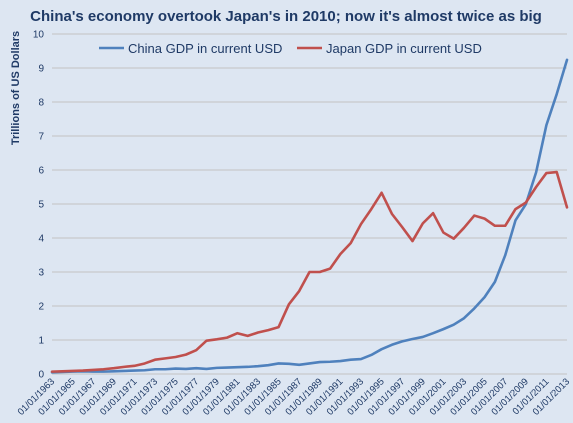 The height and width of the screenshot is (423, 573). I want to click on y-tick-label: 10, so click(39, 35).